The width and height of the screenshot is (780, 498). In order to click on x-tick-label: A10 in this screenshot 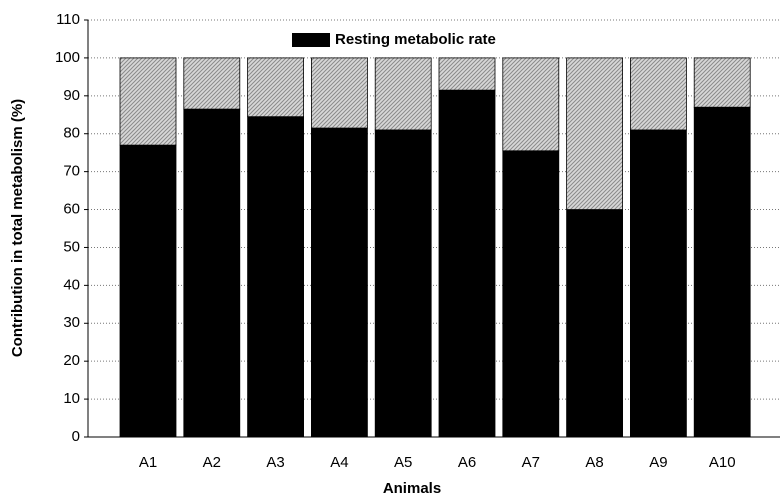, I will do `click(722, 462)`.